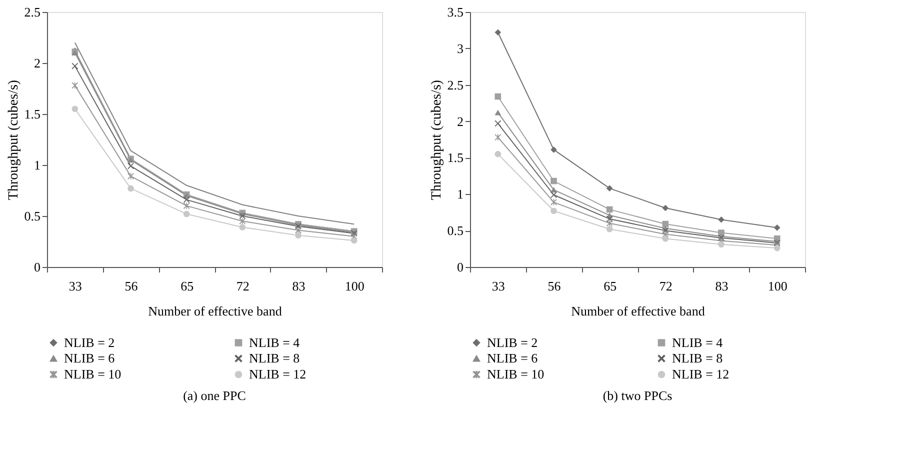 Image resolution: width=903 pixels, height=452 pixels. Describe the element at coordinates (455, 12) in the screenshot. I see `y-tick-label: 3.5` at that location.